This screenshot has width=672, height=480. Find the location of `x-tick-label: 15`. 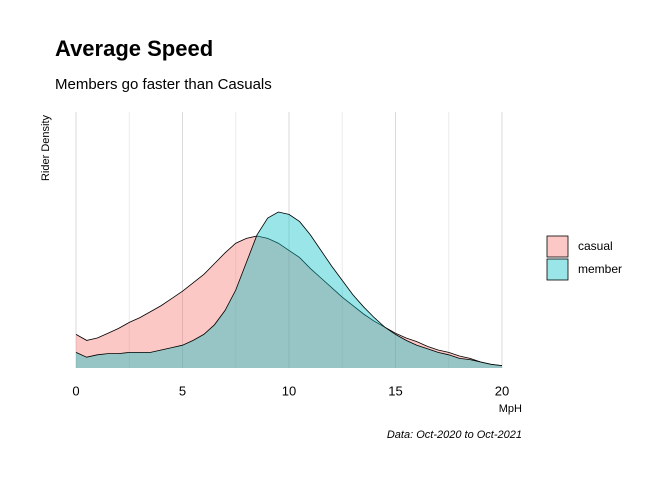

x-tick-label: 15 is located at coordinates (395, 390).